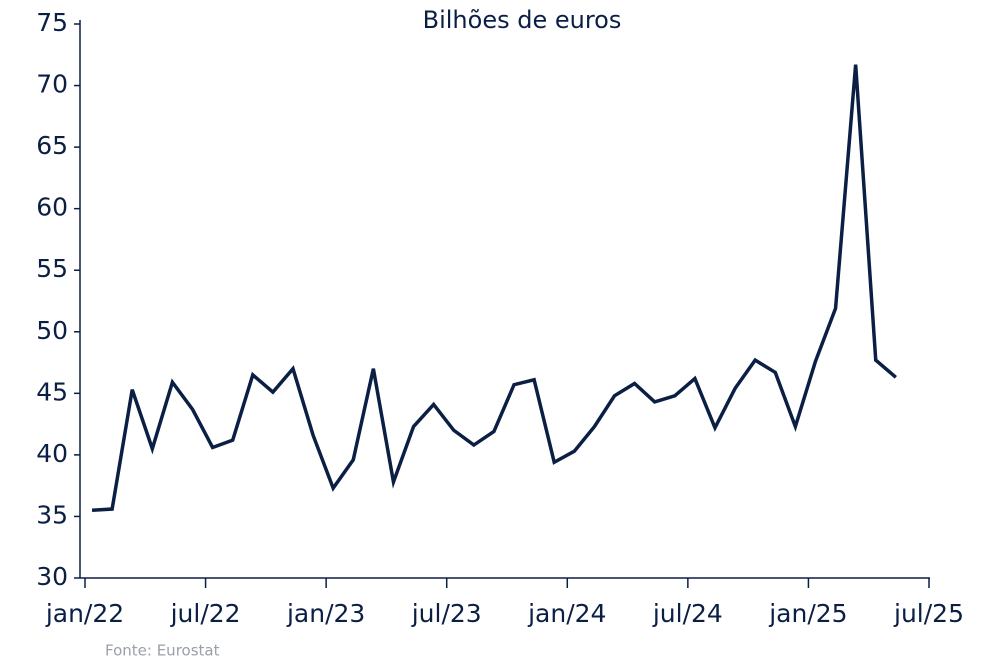 The width and height of the screenshot is (984, 660). Describe the element at coordinates (52, 207) in the screenshot. I see `y-tick-label: 60` at that location.